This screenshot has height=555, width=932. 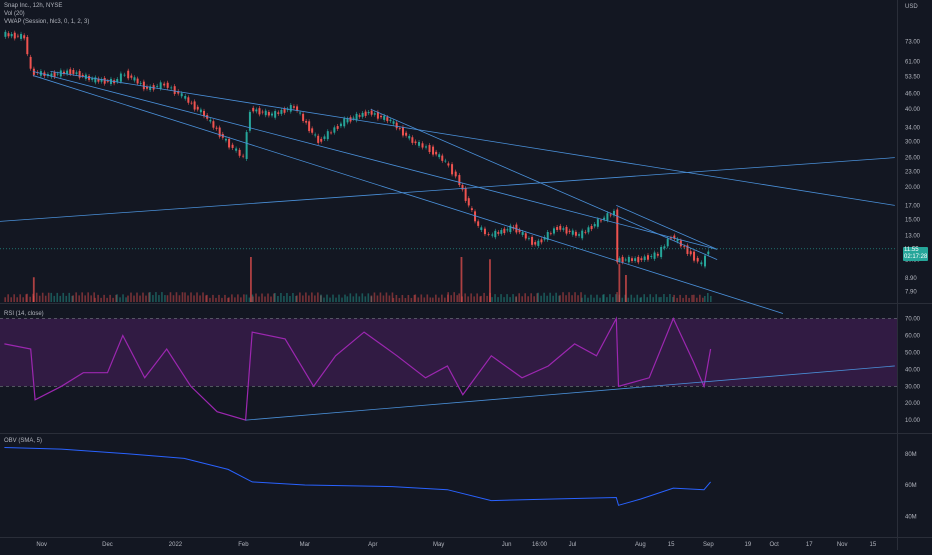 What do you see at coordinates (47, 22) in the screenshot?
I see `legend-vwap: VWAP (Session, hlc3, 0, 1, 2, 3)` at bounding box center [47, 22].